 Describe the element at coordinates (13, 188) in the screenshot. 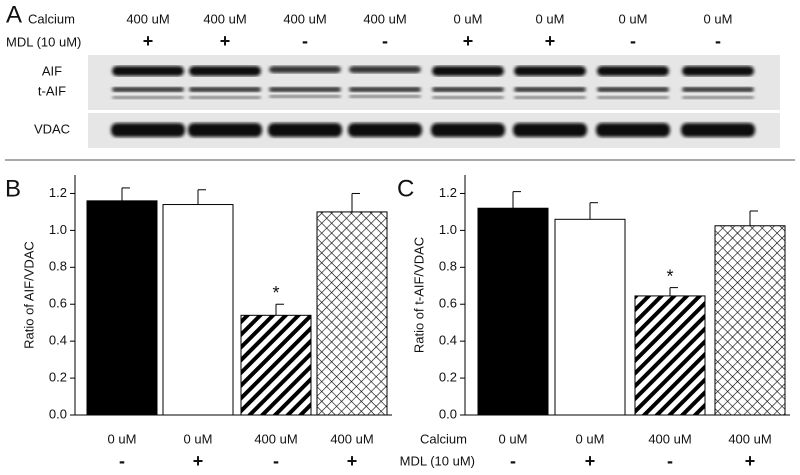

I see `panel-label: B` at that location.